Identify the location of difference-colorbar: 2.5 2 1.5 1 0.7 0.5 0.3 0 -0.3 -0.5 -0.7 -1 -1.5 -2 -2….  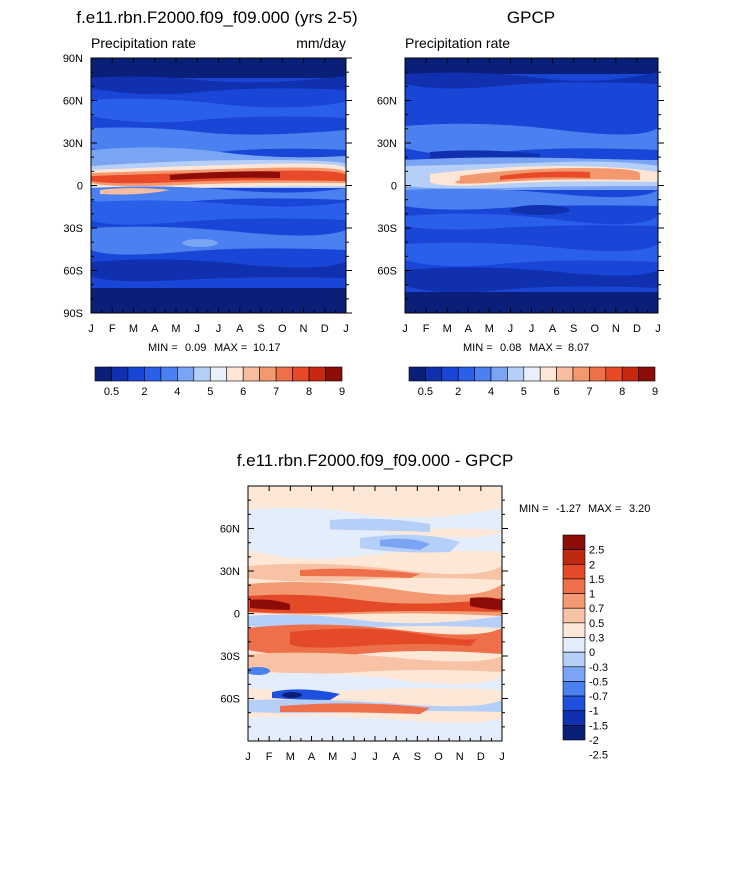
(585, 648).